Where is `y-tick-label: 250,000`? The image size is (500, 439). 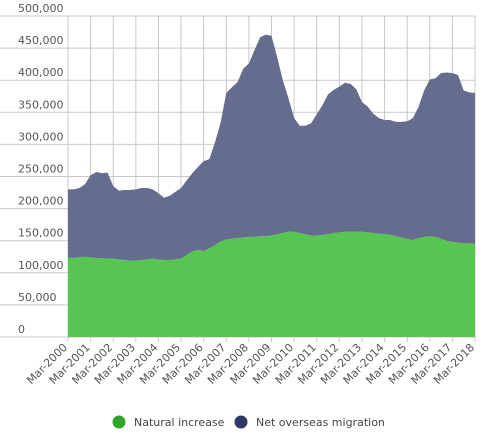 y-tick-label: 250,000 is located at coordinates (41, 169).